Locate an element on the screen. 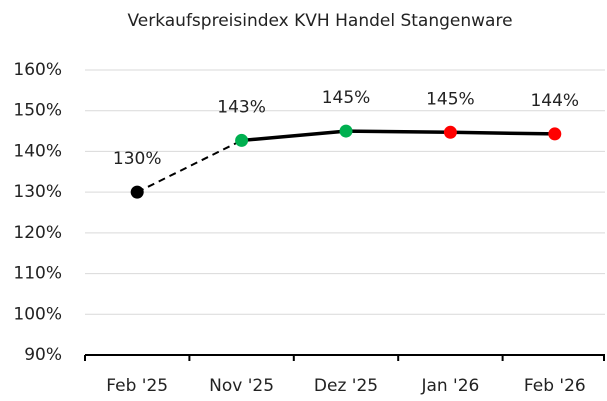  x-tick-label: Jan '26 is located at coordinates (449, 386).